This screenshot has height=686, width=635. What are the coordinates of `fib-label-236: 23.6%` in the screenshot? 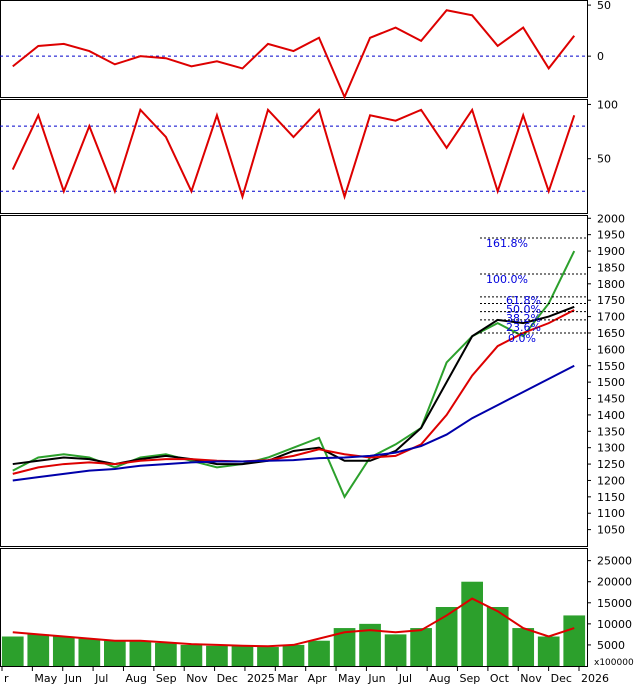 It's located at (523, 327).